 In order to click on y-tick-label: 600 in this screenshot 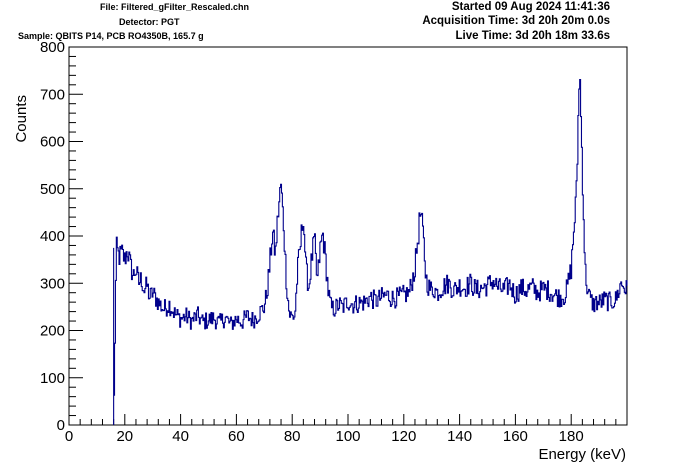, I will do `click(52, 142)`.